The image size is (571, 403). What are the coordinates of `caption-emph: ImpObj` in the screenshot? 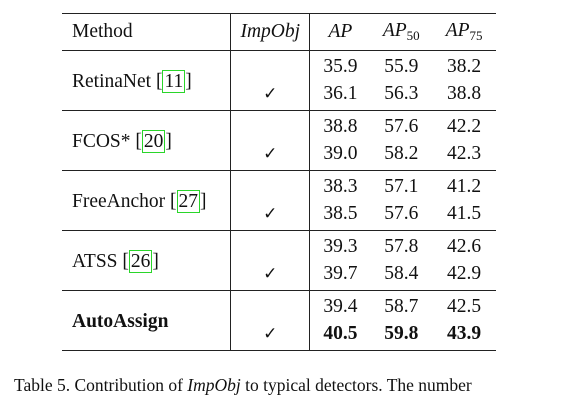 It's located at (214, 385).